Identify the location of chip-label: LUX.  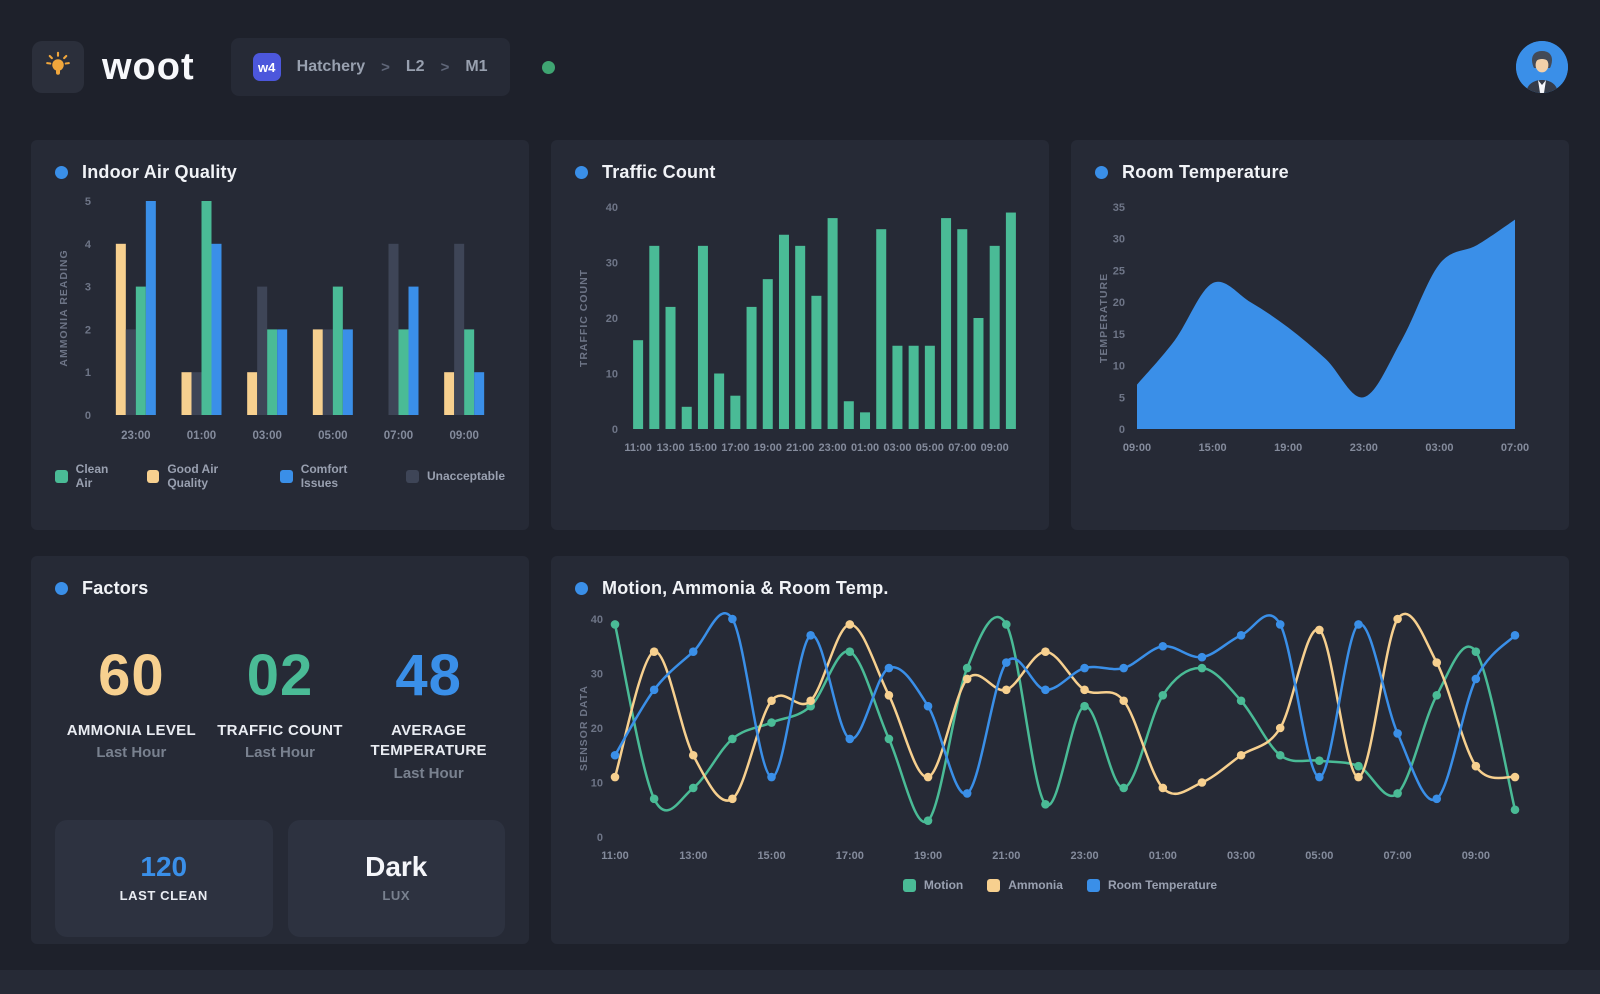
(396, 895).